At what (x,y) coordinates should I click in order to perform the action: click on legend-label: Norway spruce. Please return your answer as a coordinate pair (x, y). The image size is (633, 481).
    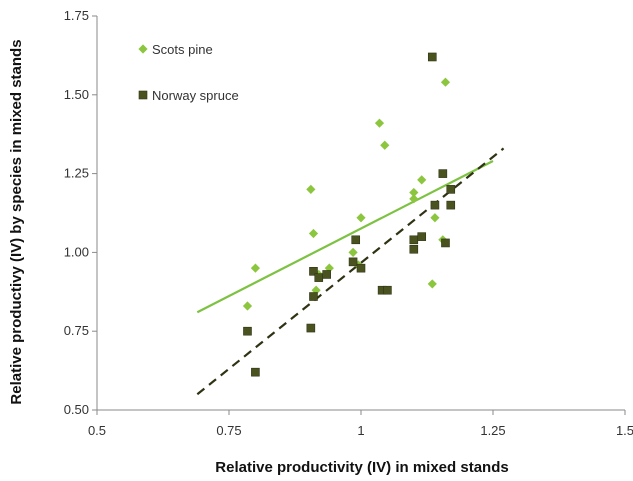
    Looking at the image, I should click on (195, 95).